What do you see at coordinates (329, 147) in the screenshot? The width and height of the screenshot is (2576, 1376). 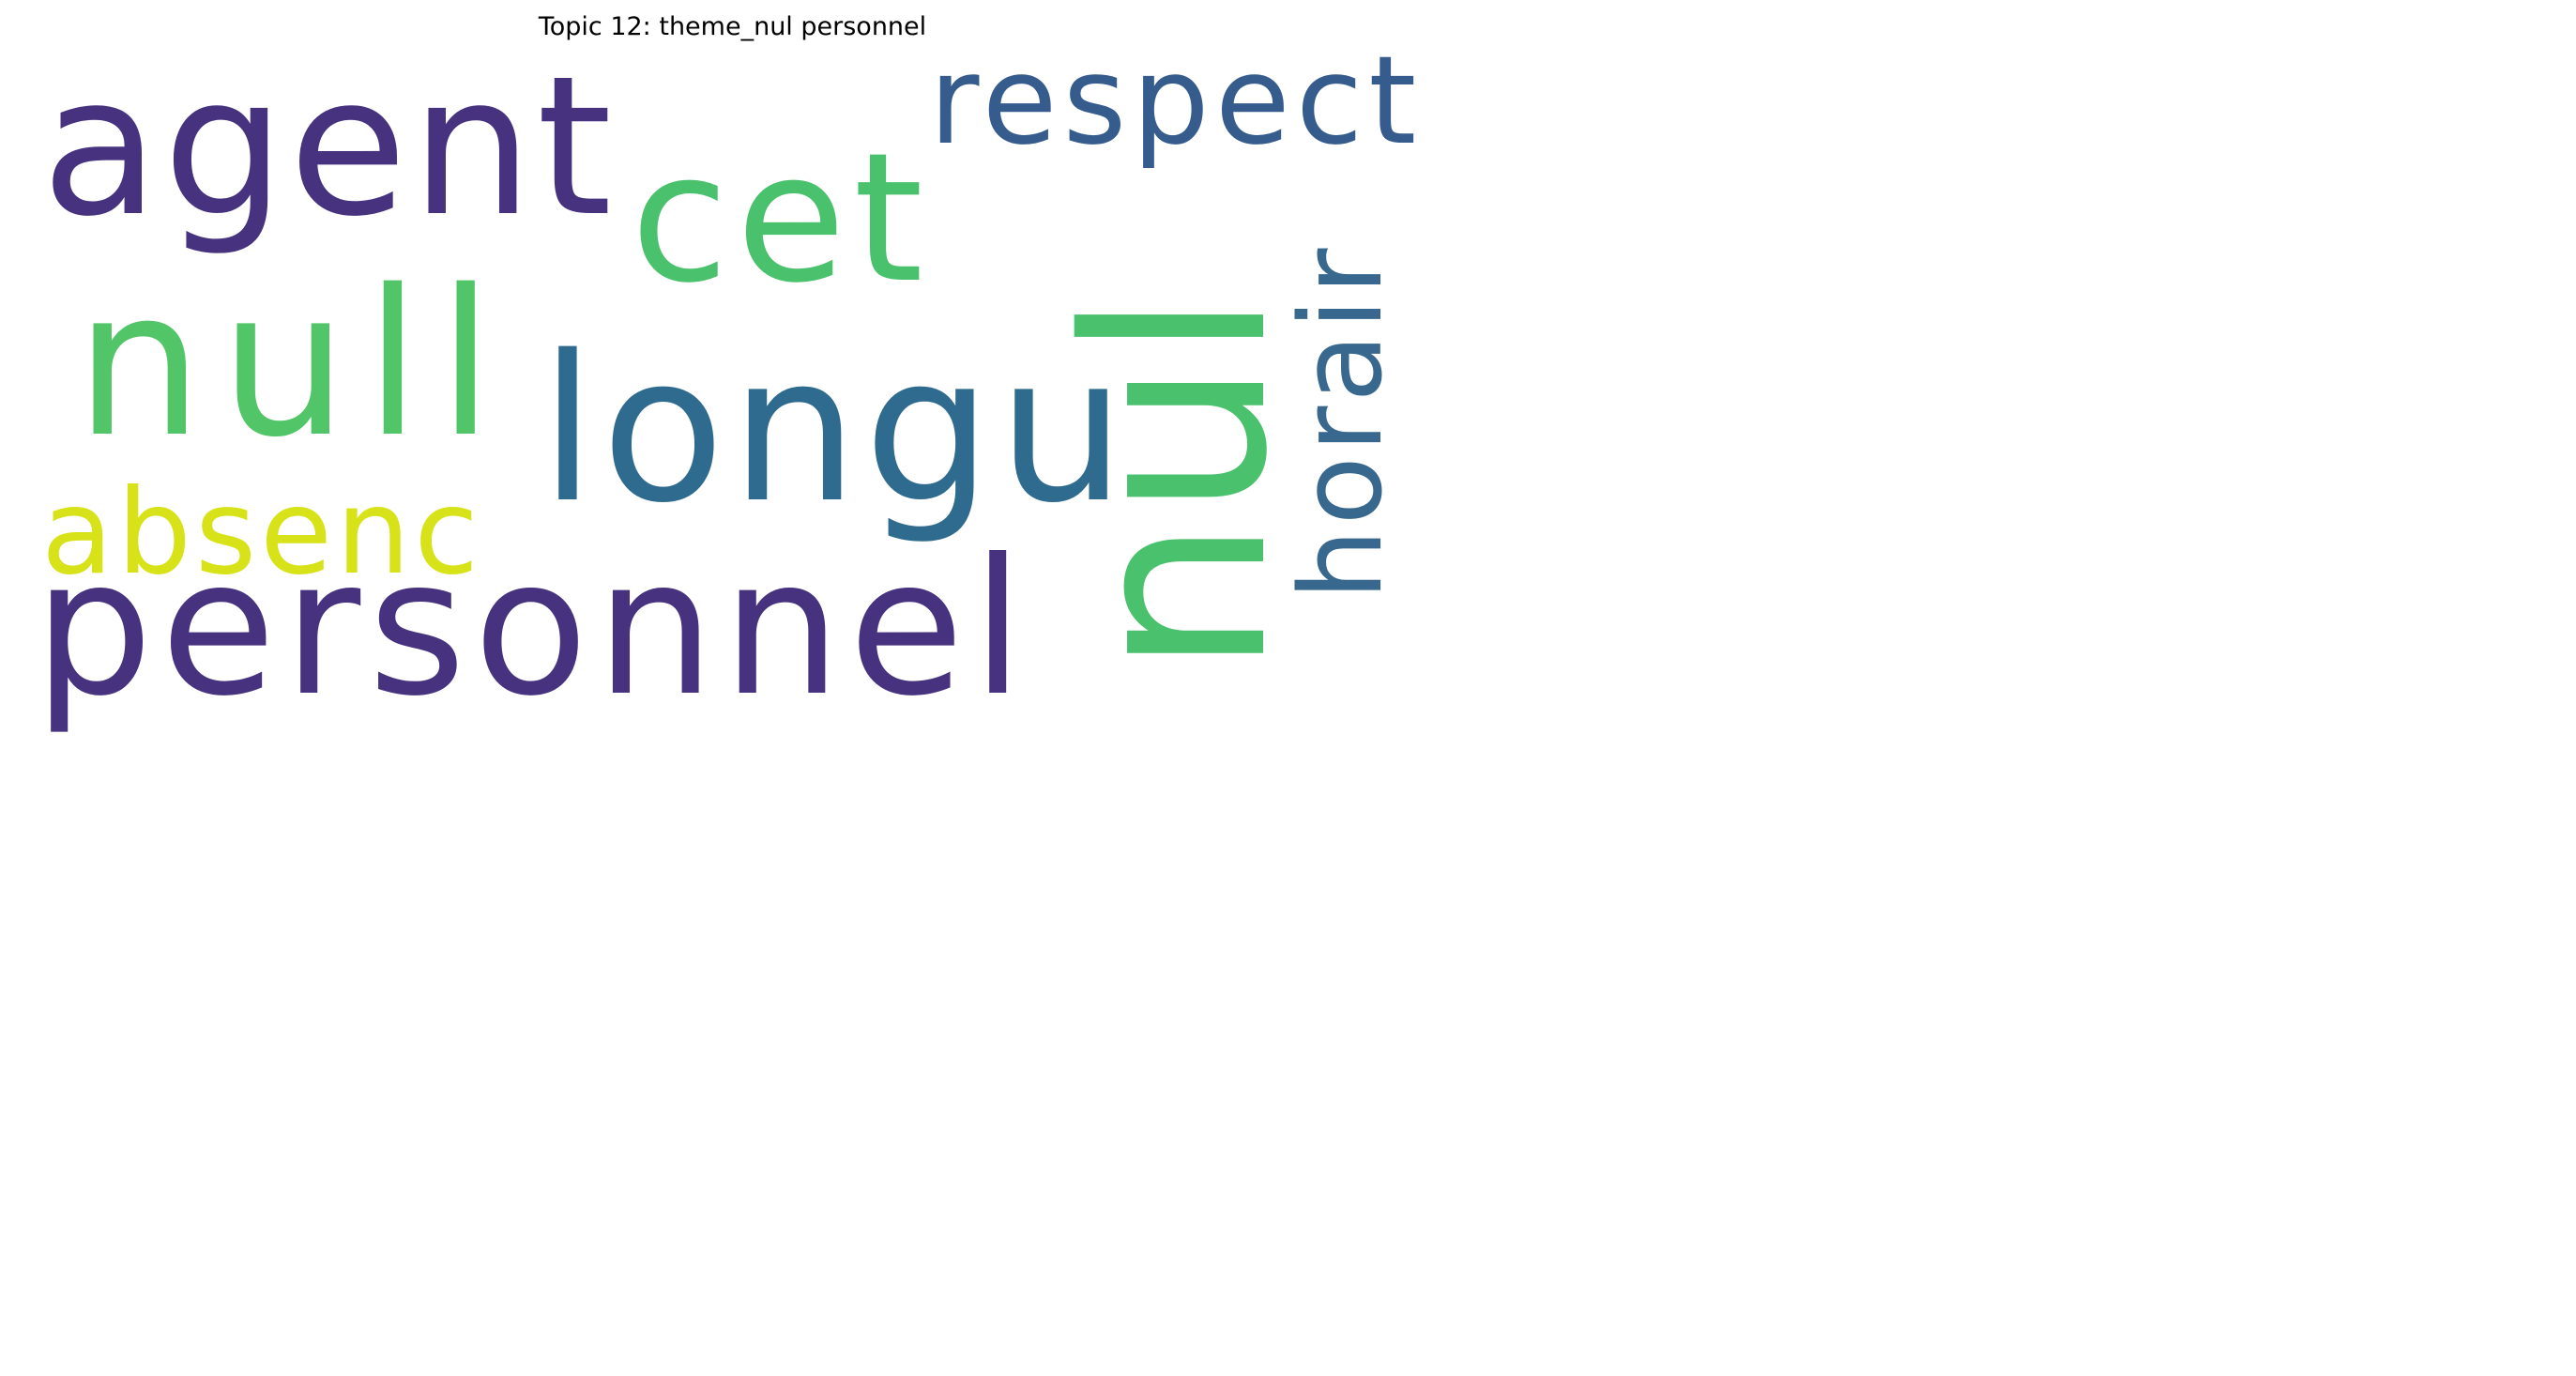 I see `word-agent: agent` at bounding box center [329, 147].